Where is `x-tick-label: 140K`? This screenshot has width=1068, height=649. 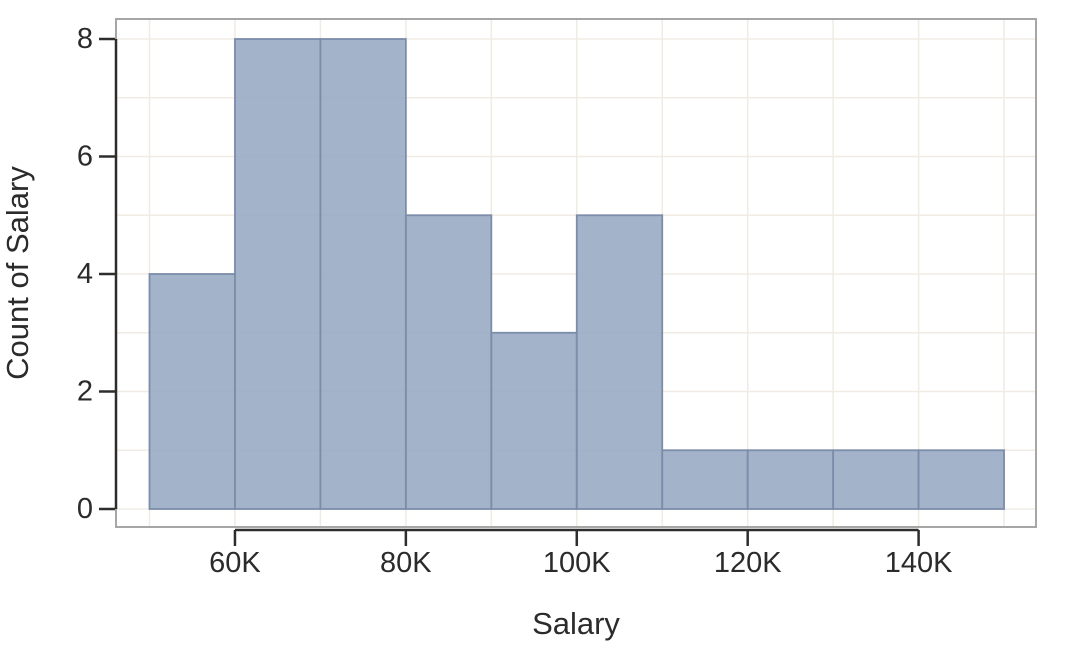 x-tick-label: 140K is located at coordinates (919, 563).